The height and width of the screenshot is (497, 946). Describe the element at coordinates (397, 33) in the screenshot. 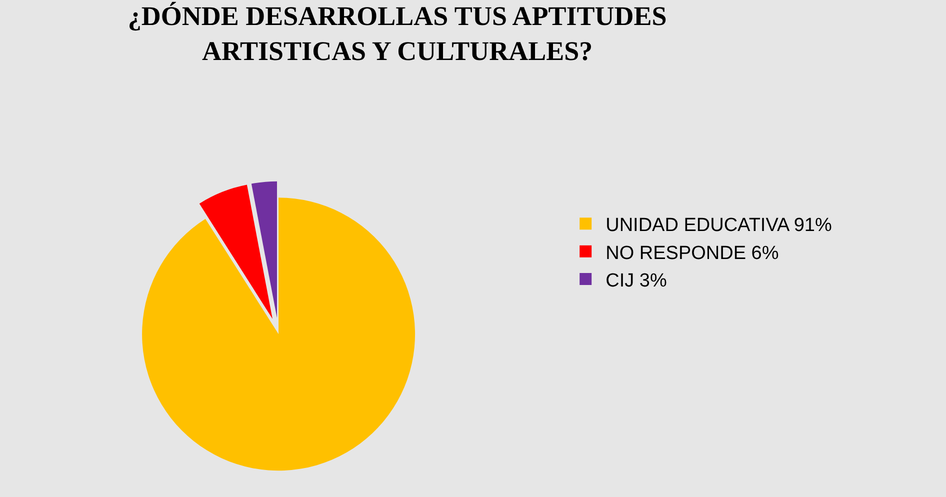

I see `chart-title: ¿DÓNDE DESARROLLAS TUS APTITUDES ARTISTICAS Y CULTURALES?` at that location.